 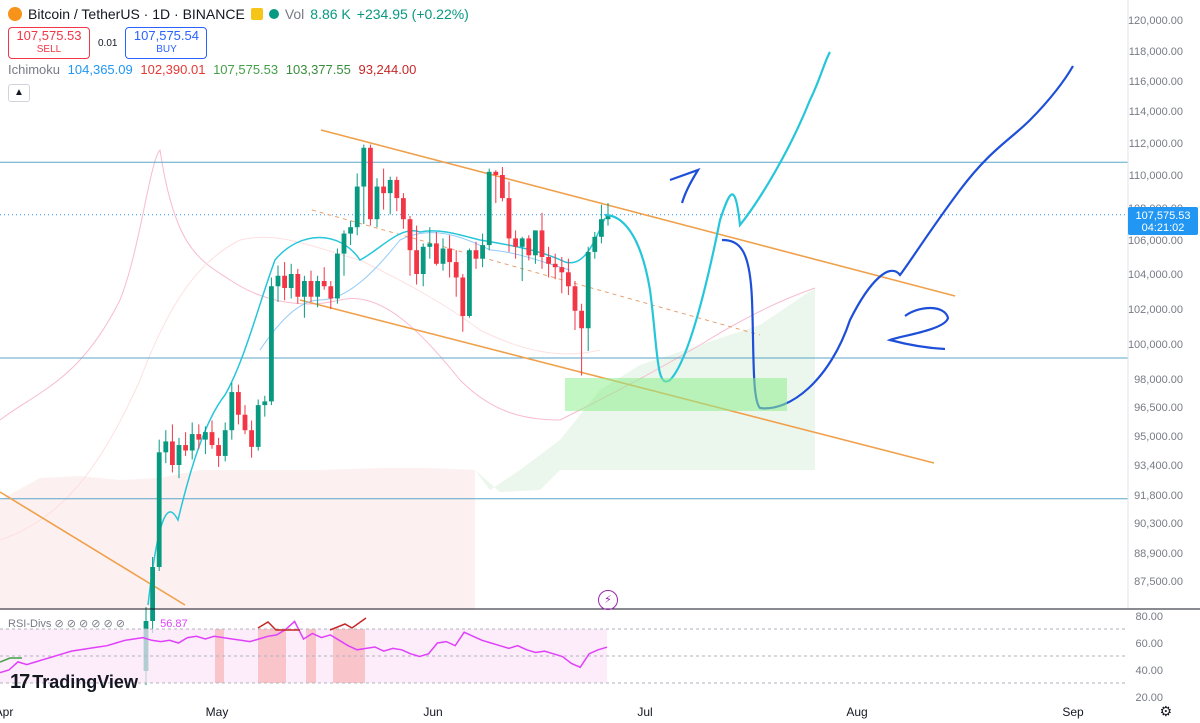 I want to click on rsi-tick-label: 60.00, so click(x=1149, y=644).